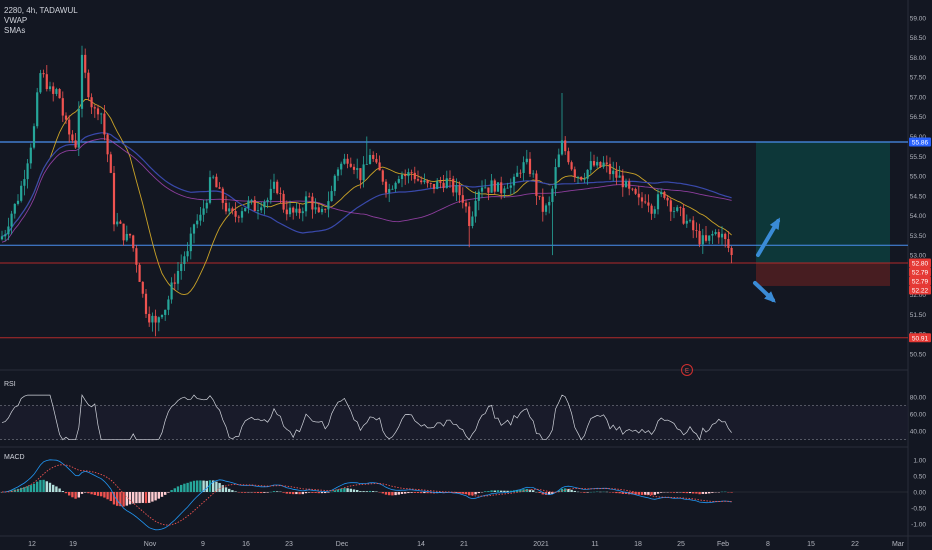 The width and height of the screenshot is (932, 550). I want to click on time-tick-label: 16, so click(246, 544).